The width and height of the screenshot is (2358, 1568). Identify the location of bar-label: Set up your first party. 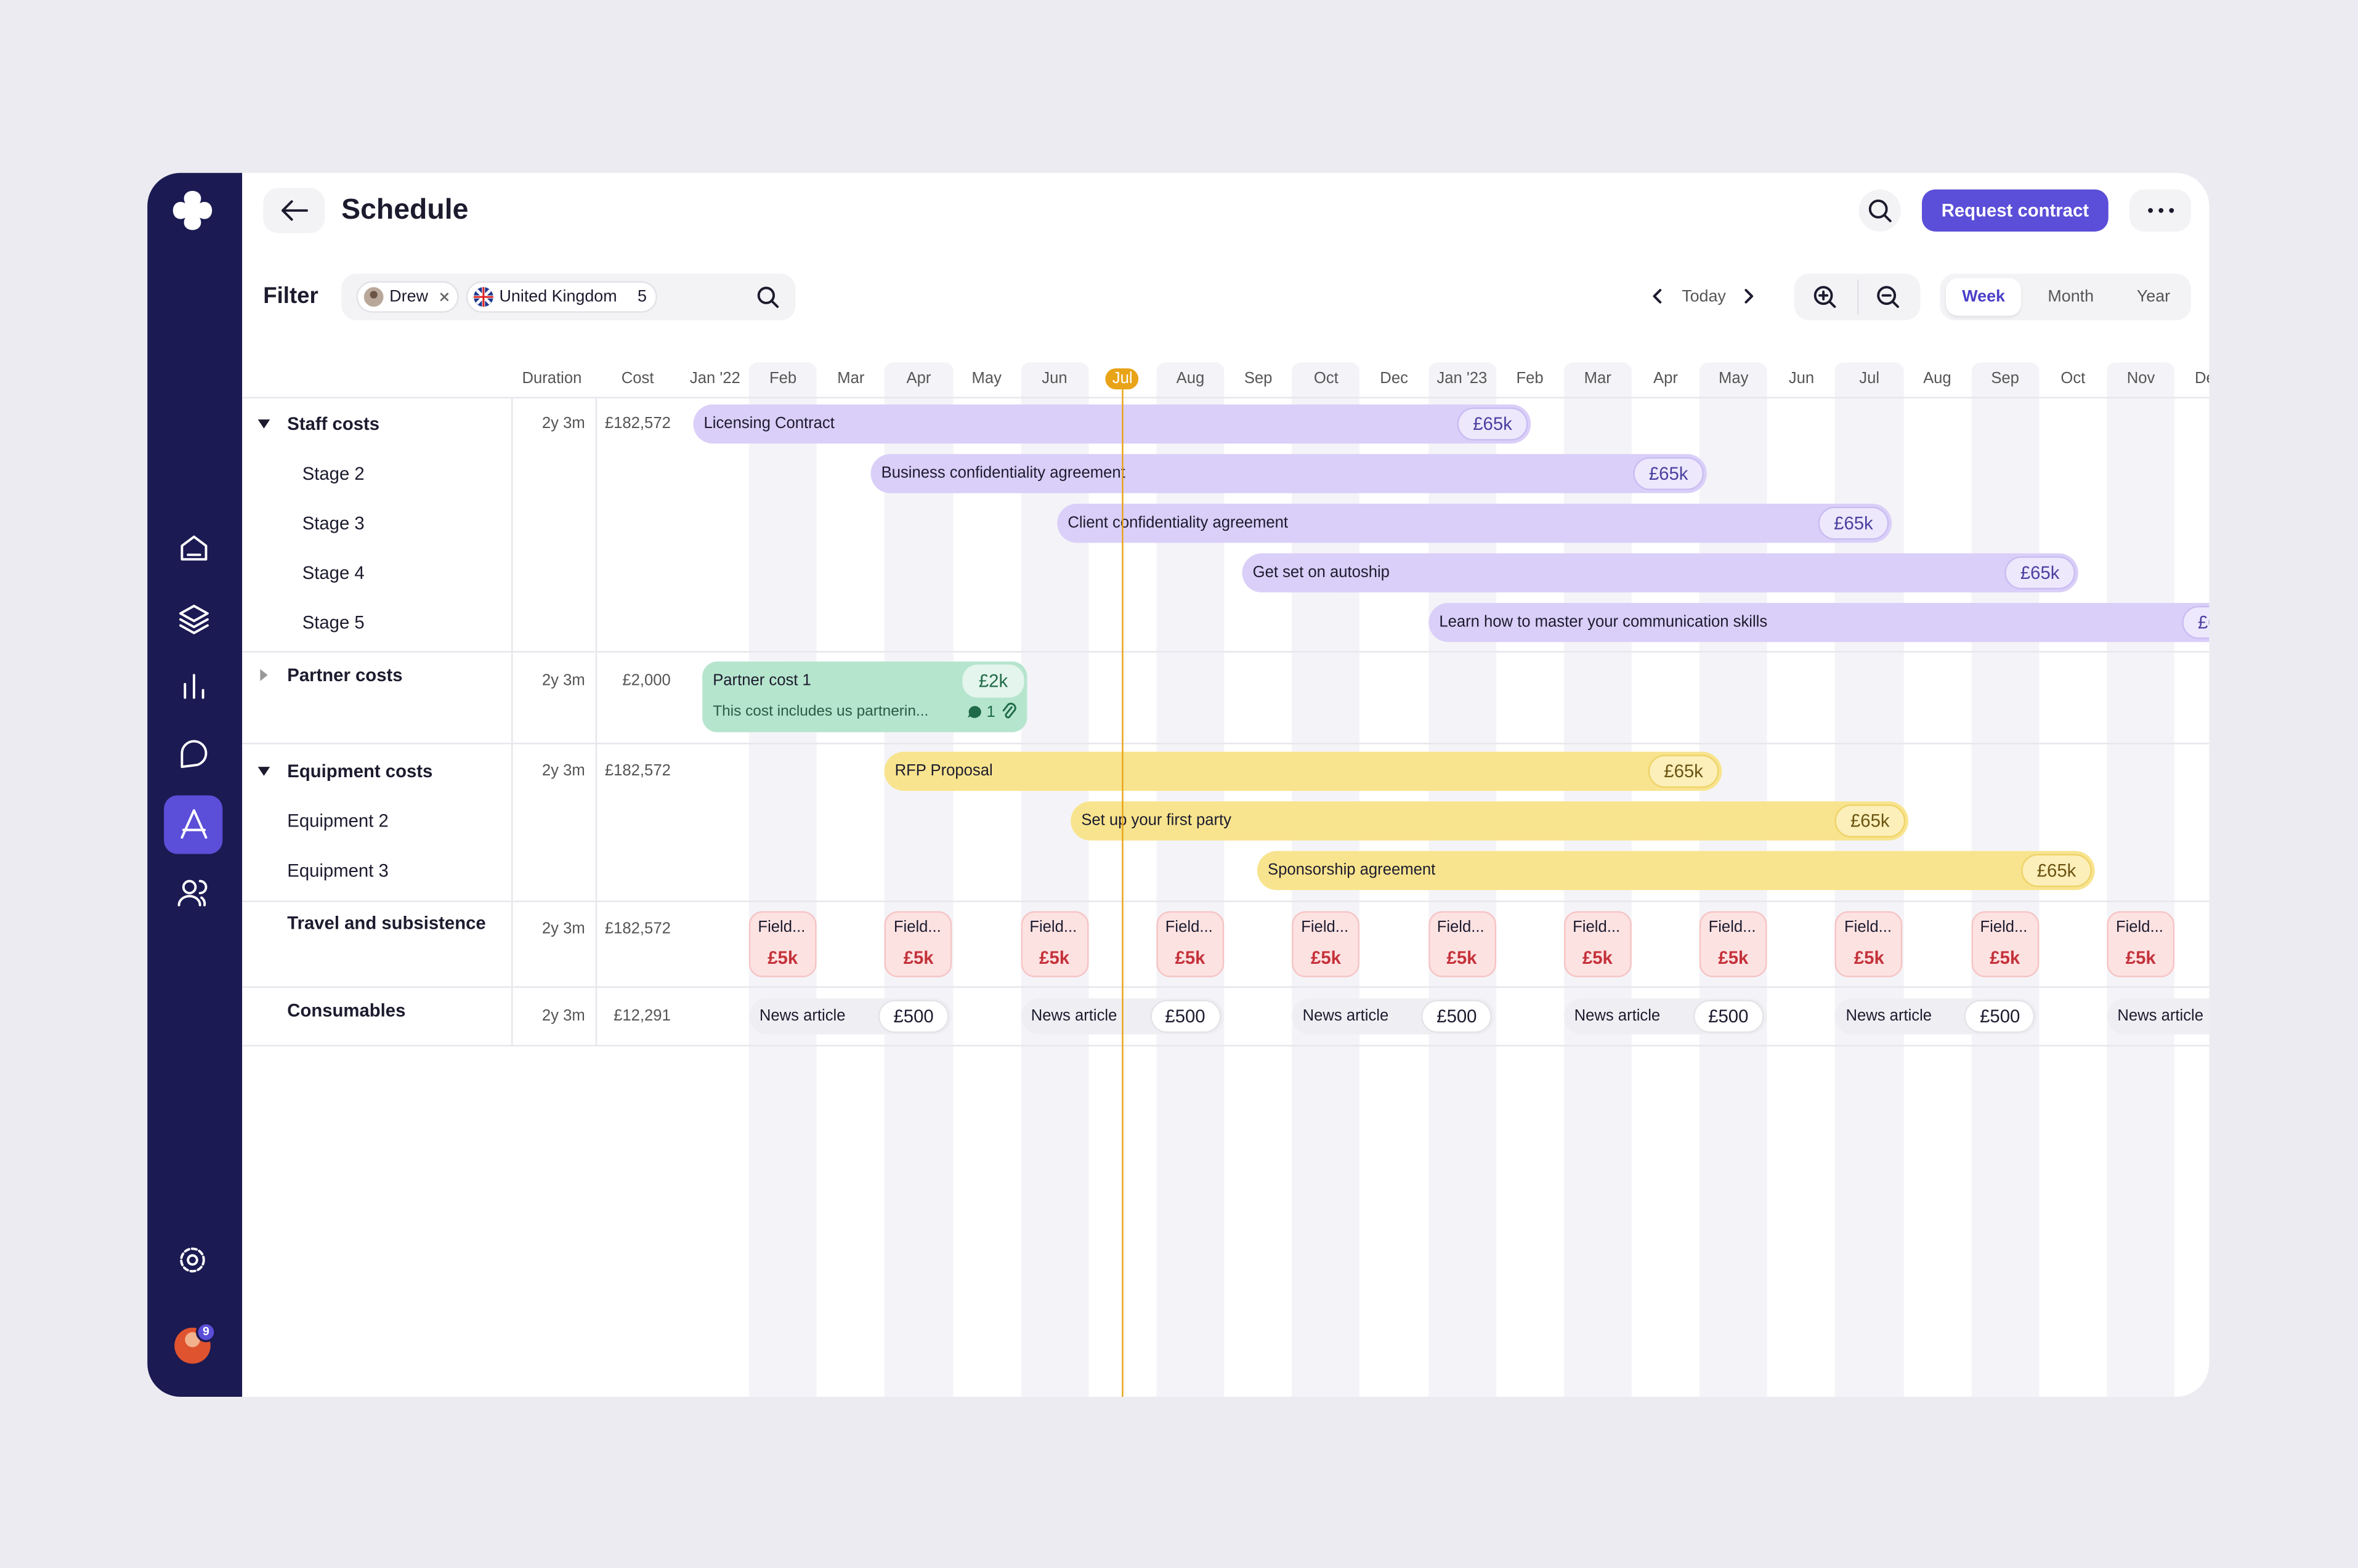
(1156, 820).